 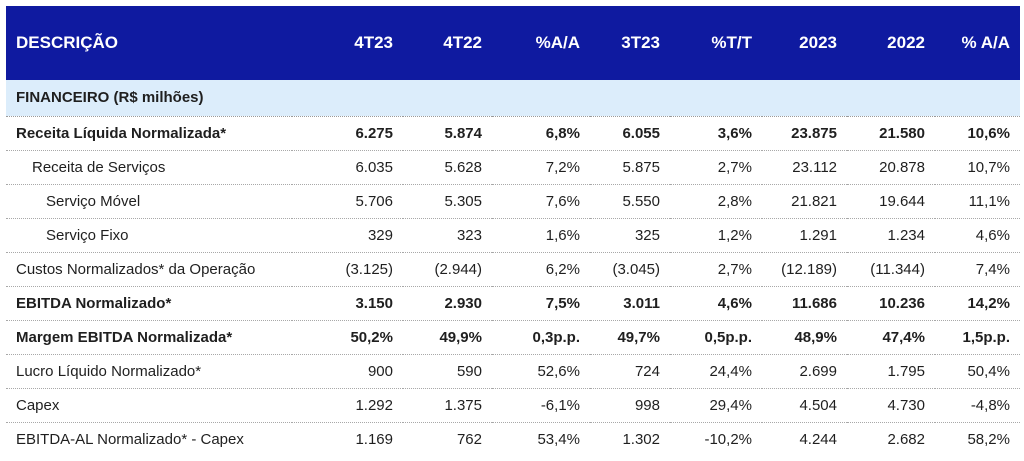 I want to click on row-label: EBITDA Normalizado*, so click(x=149, y=303).